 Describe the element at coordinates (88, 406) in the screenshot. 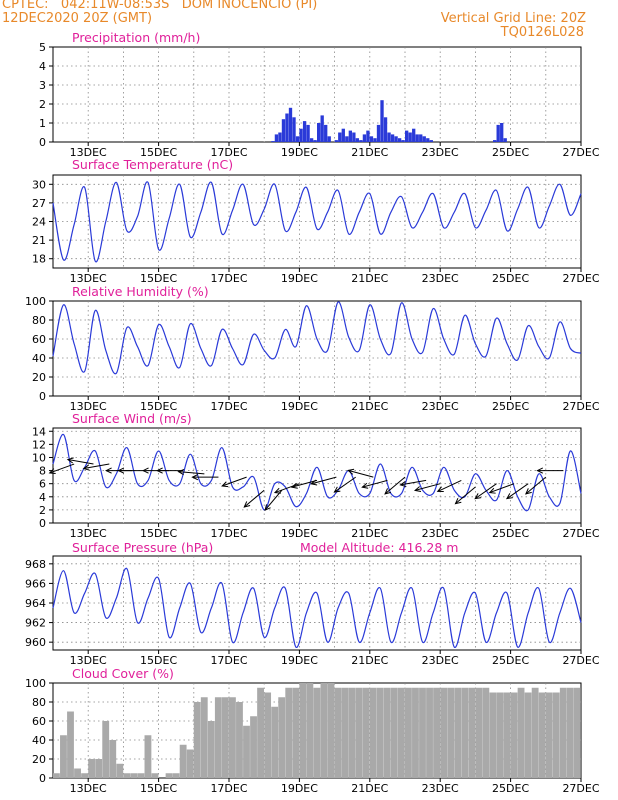

I see `x-tick-label: 13DEC` at that location.